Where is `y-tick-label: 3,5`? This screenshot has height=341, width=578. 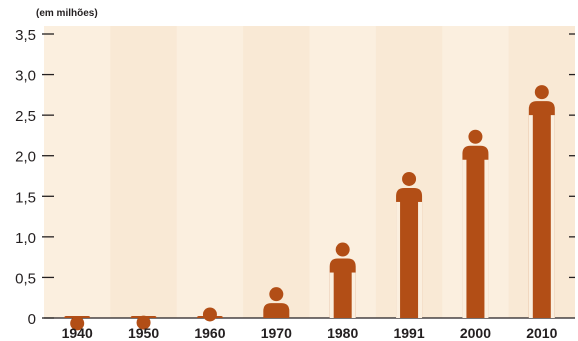 y-tick-label: 3,5 is located at coordinates (25, 35).